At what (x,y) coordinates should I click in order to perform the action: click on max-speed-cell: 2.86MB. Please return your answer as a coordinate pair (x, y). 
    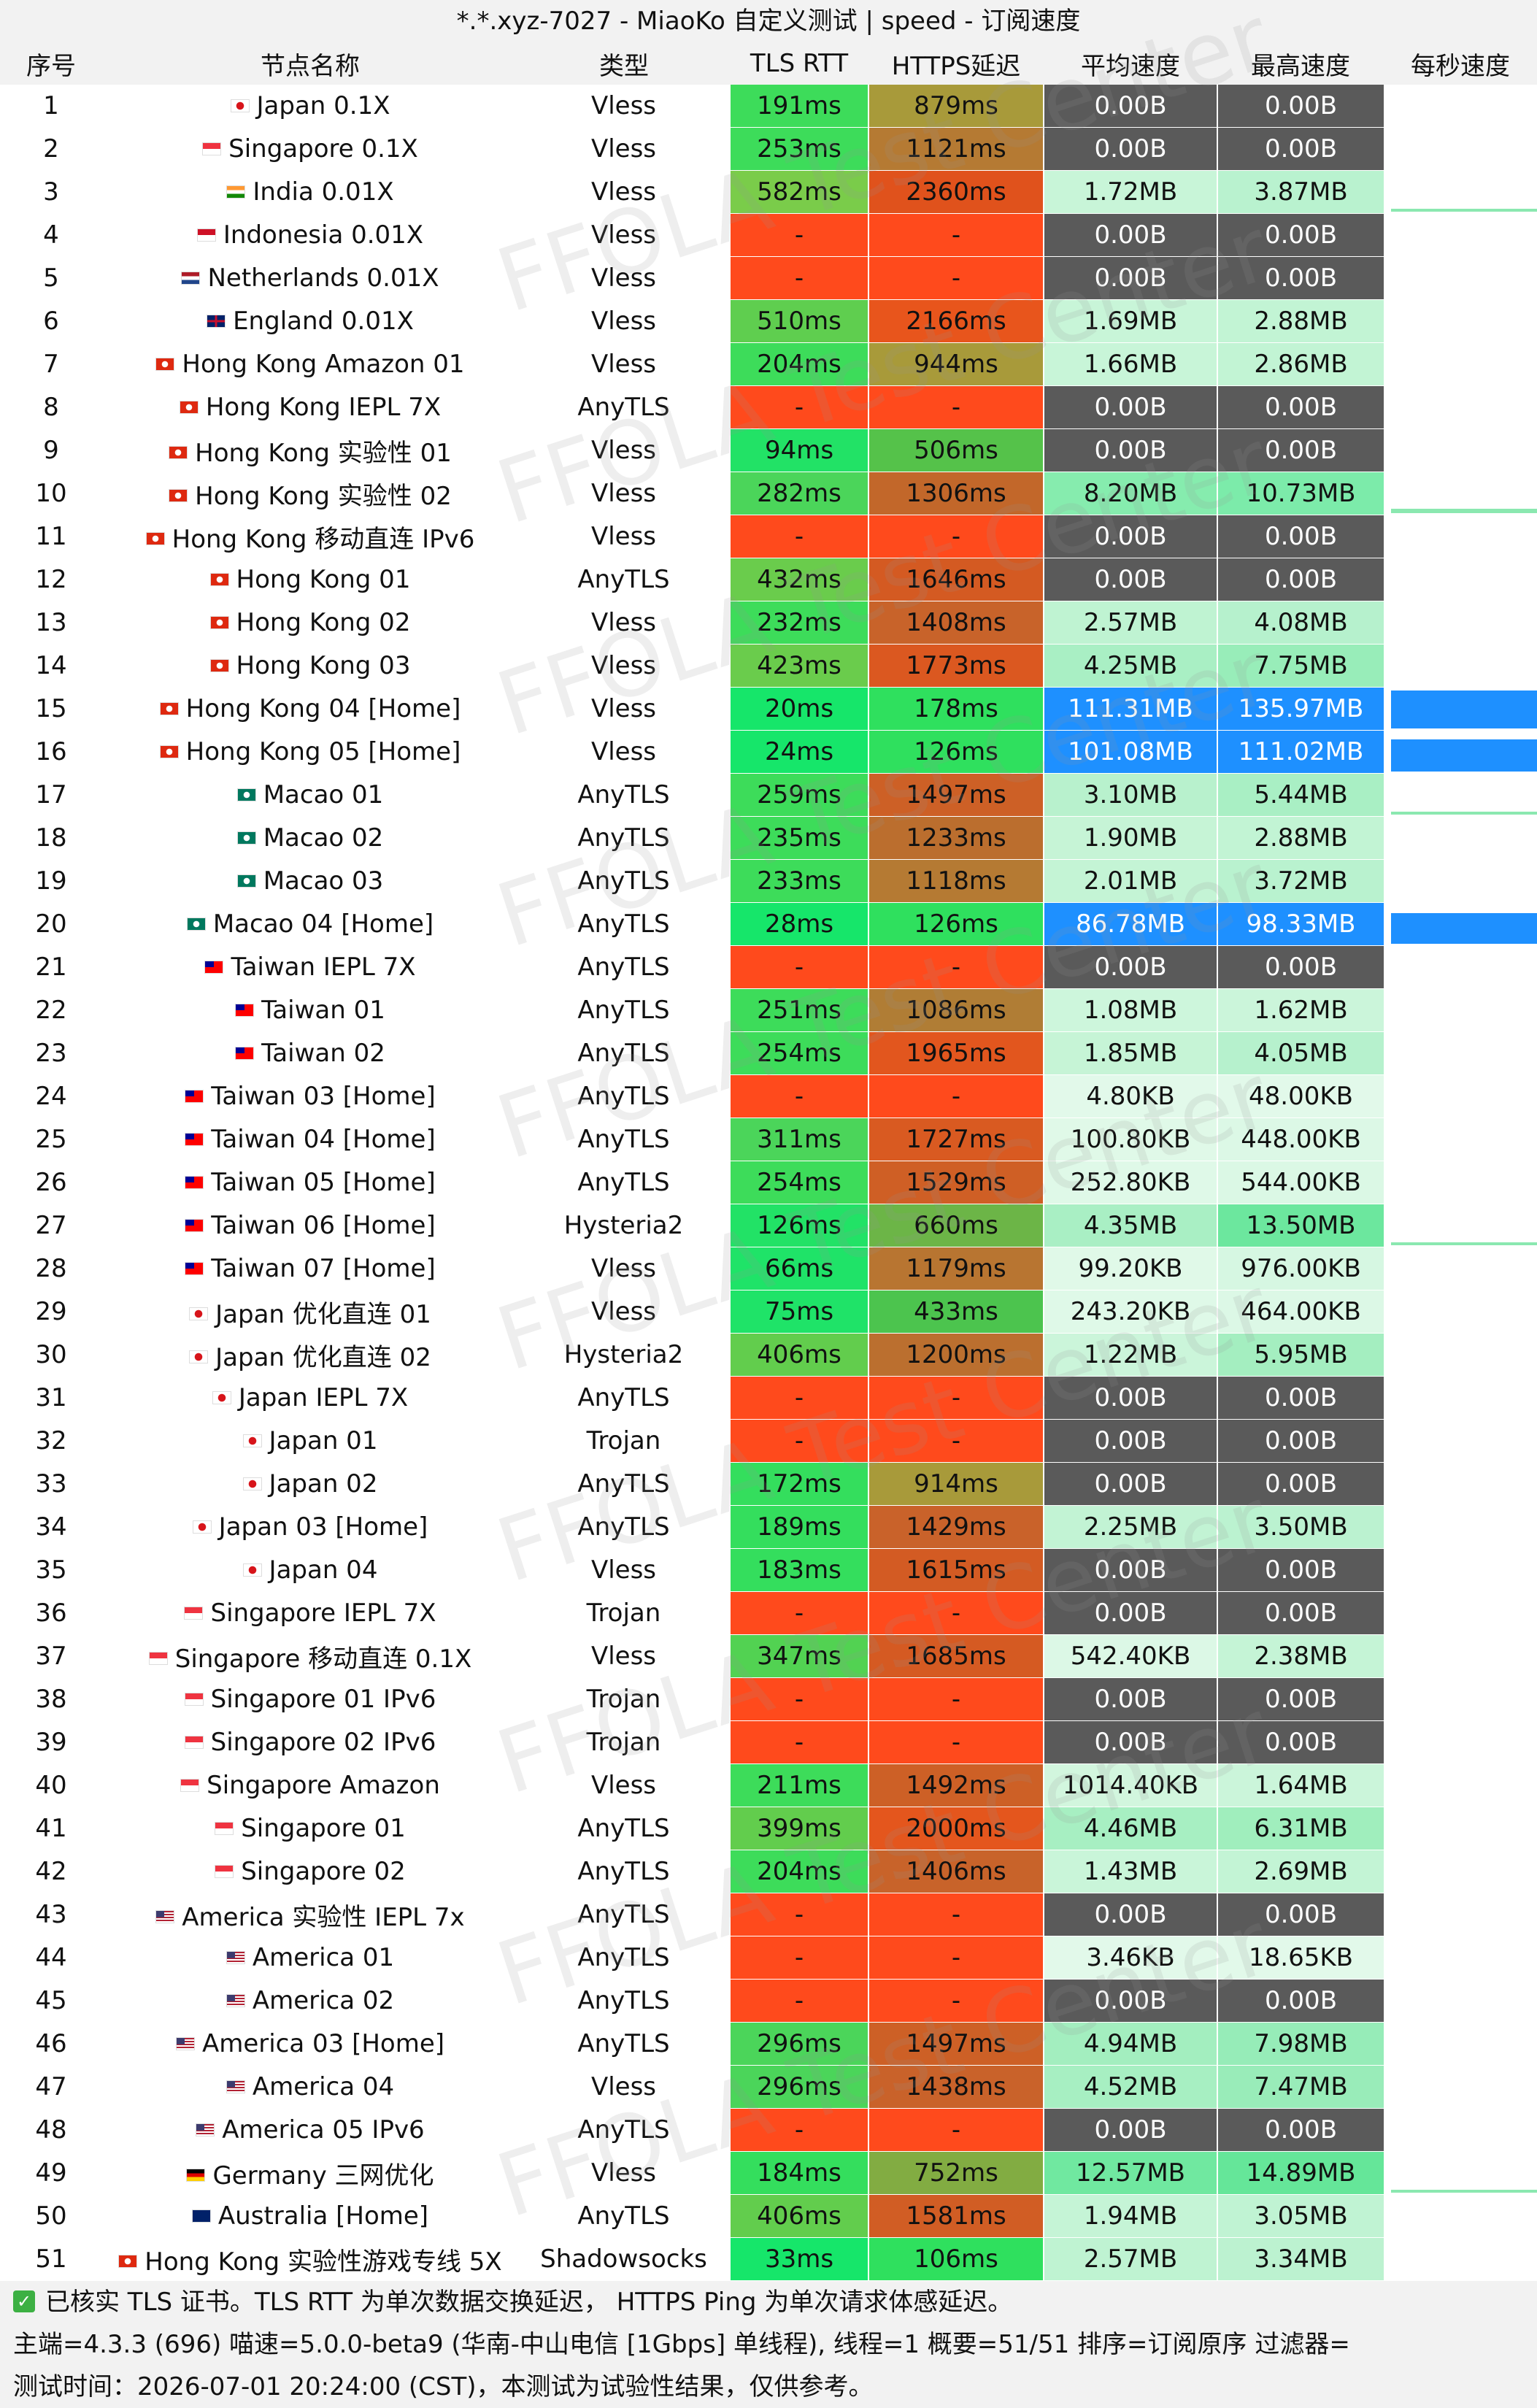
    Looking at the image, I should click on (1300, 364).